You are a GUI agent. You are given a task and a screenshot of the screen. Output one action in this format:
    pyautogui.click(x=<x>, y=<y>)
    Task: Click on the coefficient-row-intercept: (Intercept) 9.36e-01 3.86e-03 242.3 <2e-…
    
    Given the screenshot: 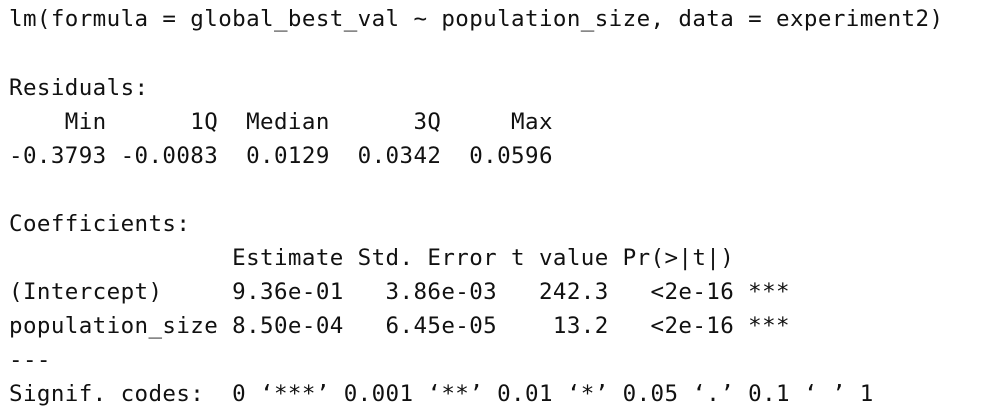 What is the action you would take?
    pyautogui.click(x=399, y=292)
    